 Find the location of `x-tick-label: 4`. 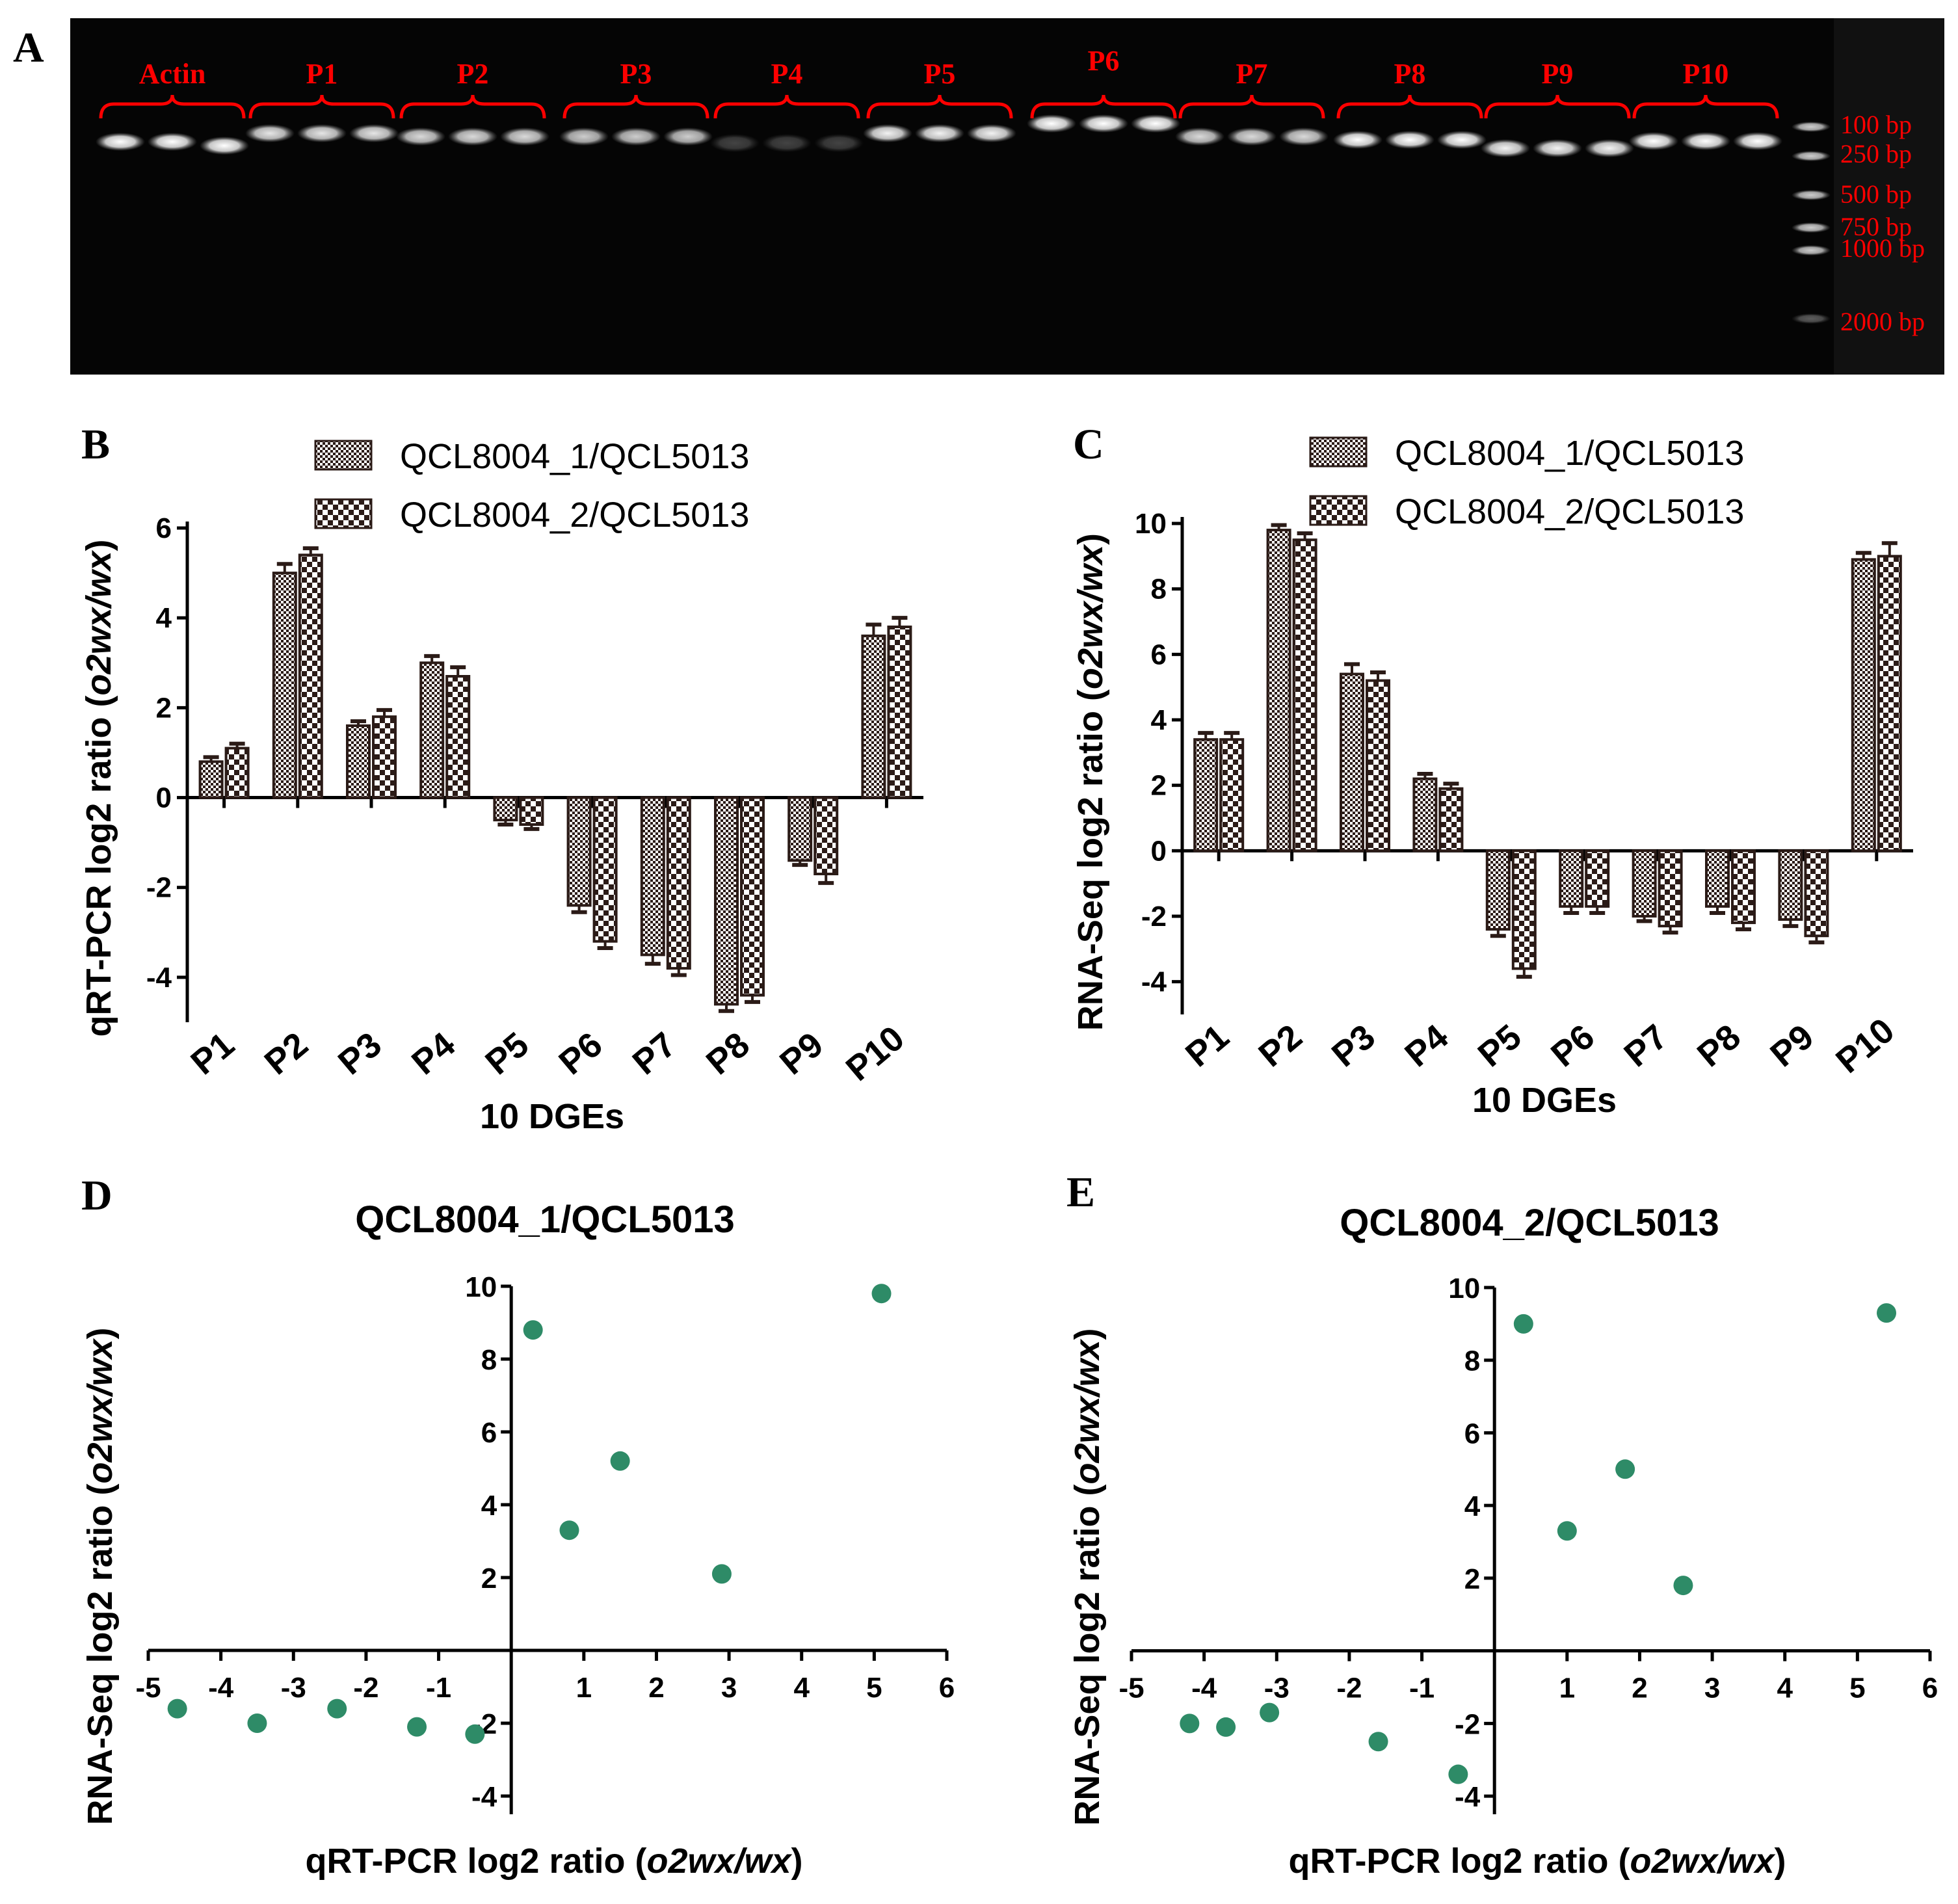

x-tick-label: 4 is located at coordinates (1785, 1688).